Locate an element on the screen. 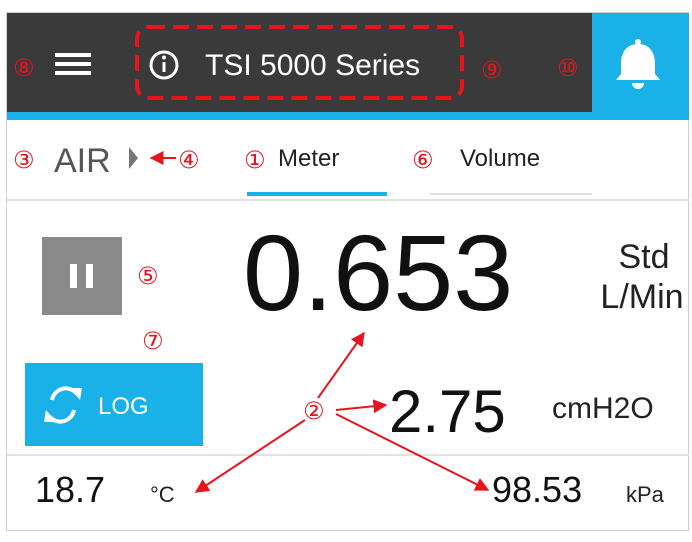 The height and width of the screenshot is (542, 692). log-button is located at coordinates (114, 404).